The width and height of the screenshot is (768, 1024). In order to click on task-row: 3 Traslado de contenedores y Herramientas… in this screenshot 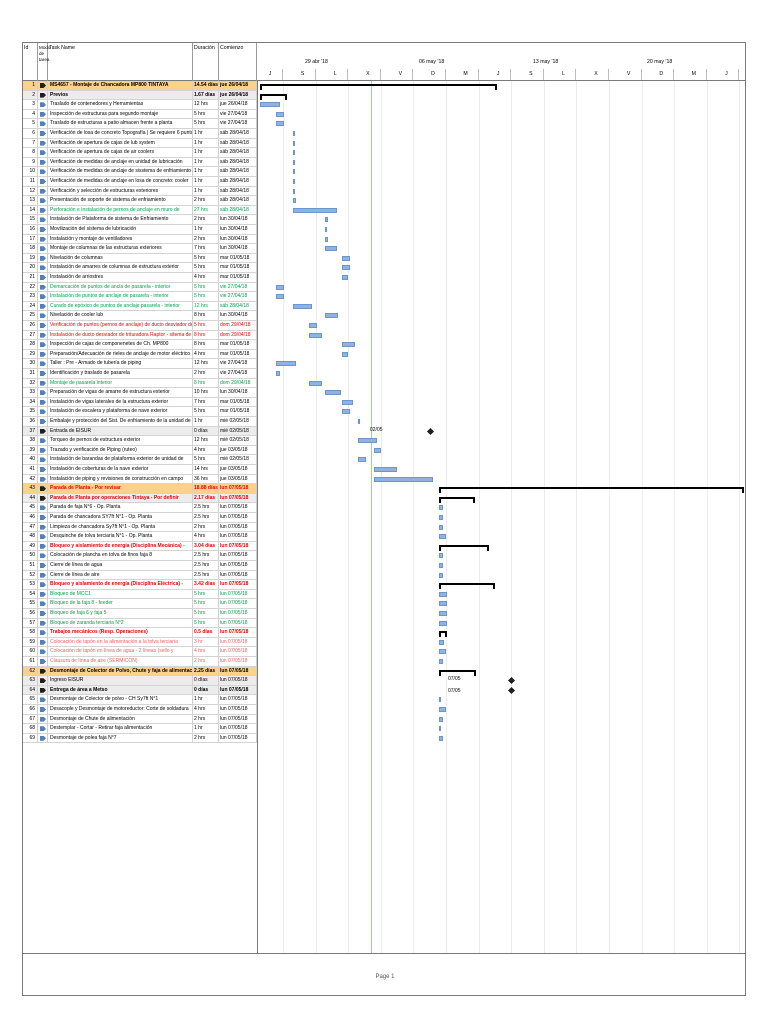, I will do `click(140, 105)`.